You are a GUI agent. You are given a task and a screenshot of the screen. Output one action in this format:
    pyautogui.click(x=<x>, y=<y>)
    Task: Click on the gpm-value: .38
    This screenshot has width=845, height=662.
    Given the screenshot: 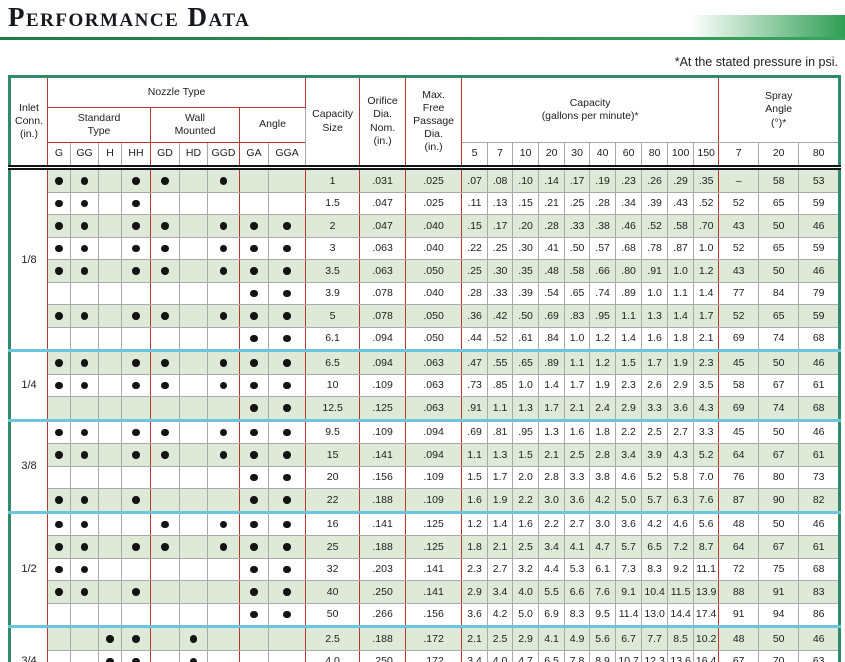 What is the action you would take?
    pyautogui.click(x=603, y=226)
    